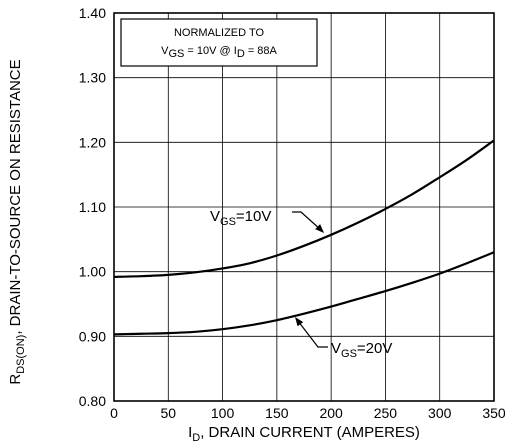  What do you see at coordinates (190, 432) in the screenshot?
I see `x-title-main: I` at bounding box center [190, 432].